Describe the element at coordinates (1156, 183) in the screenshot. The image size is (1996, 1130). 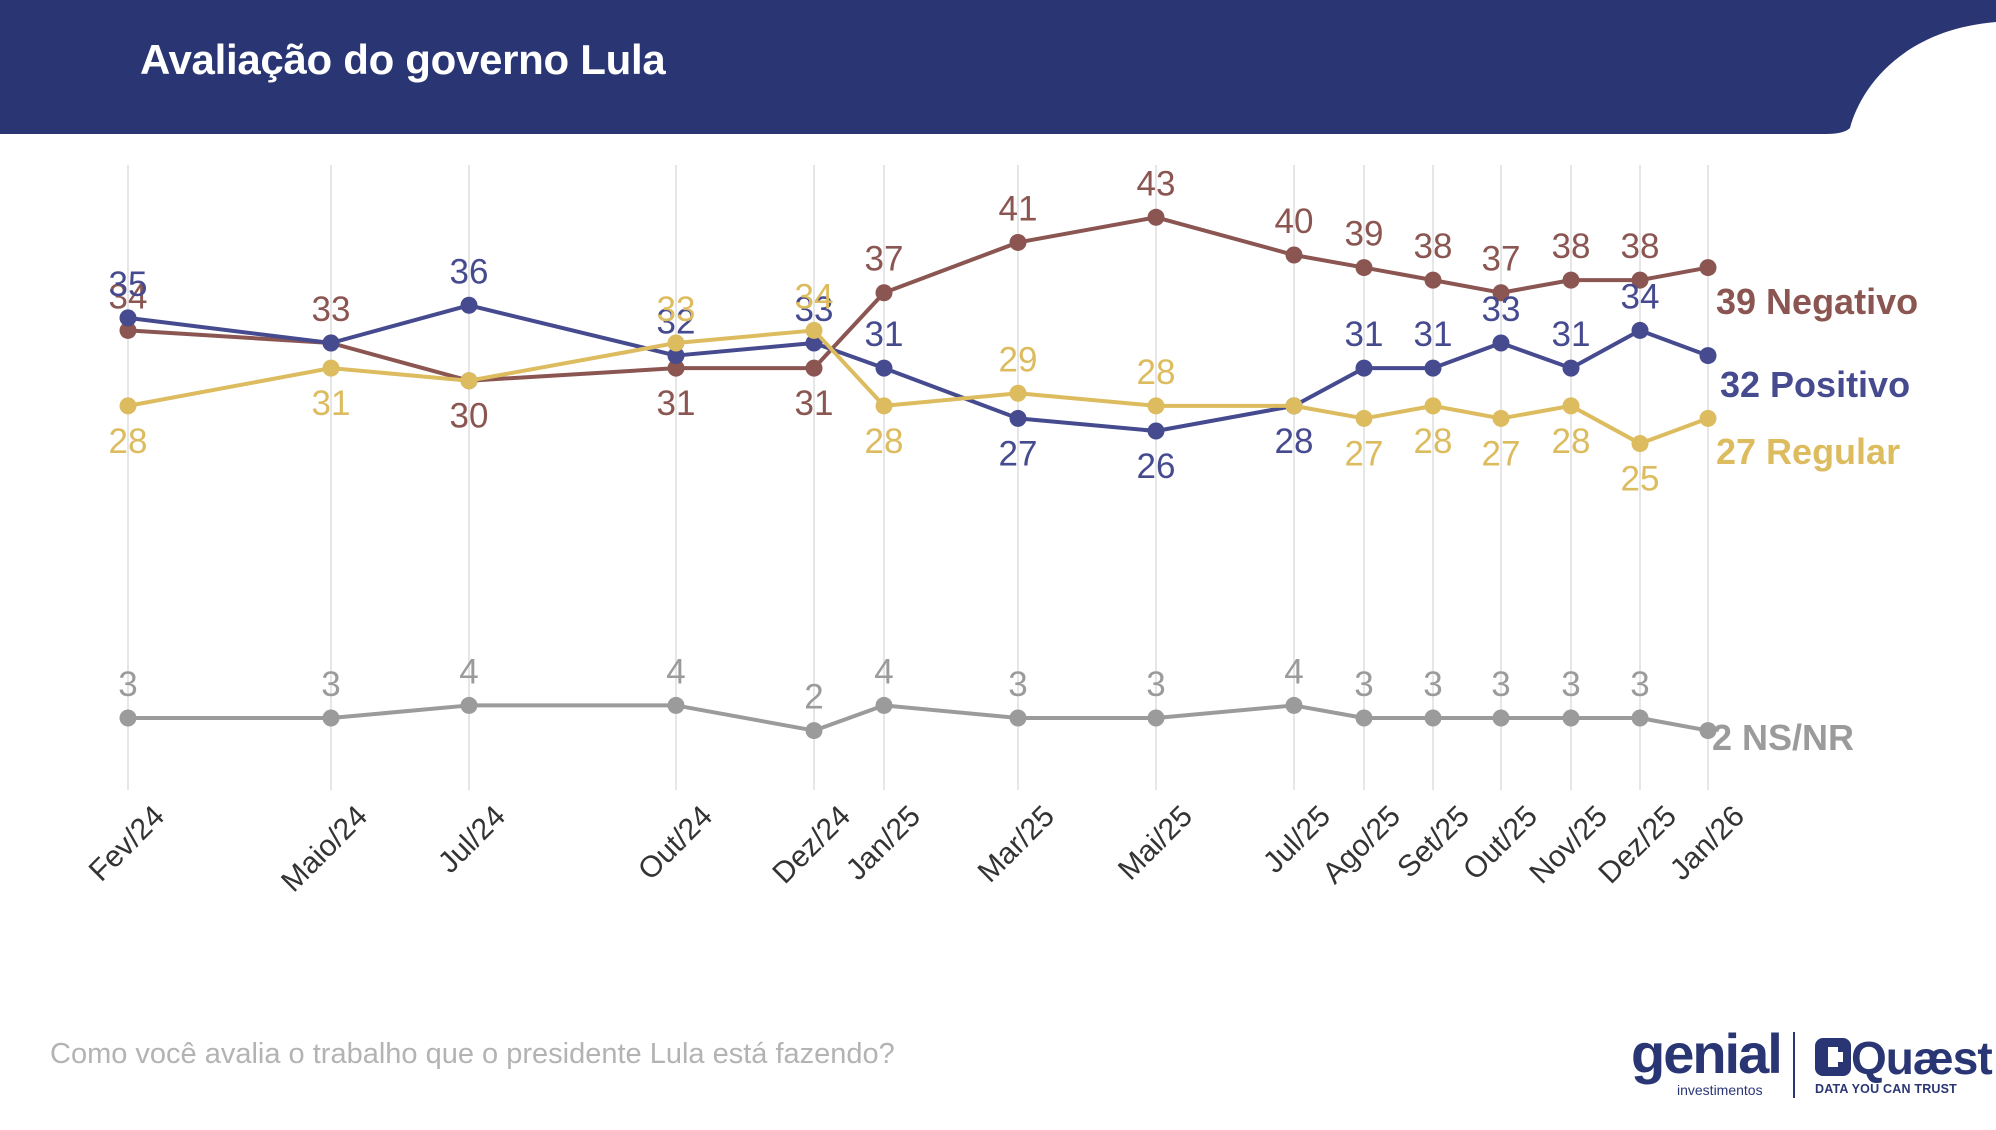
I see `data-label: 43` at that location.